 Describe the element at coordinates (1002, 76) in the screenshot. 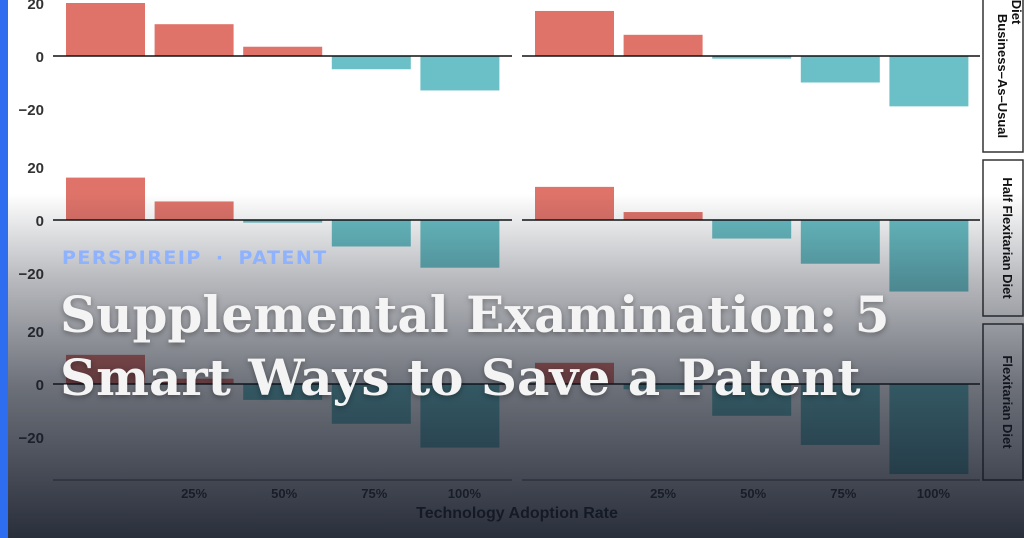

I see `facet-strip-label: Business–As–Usual` at that location.